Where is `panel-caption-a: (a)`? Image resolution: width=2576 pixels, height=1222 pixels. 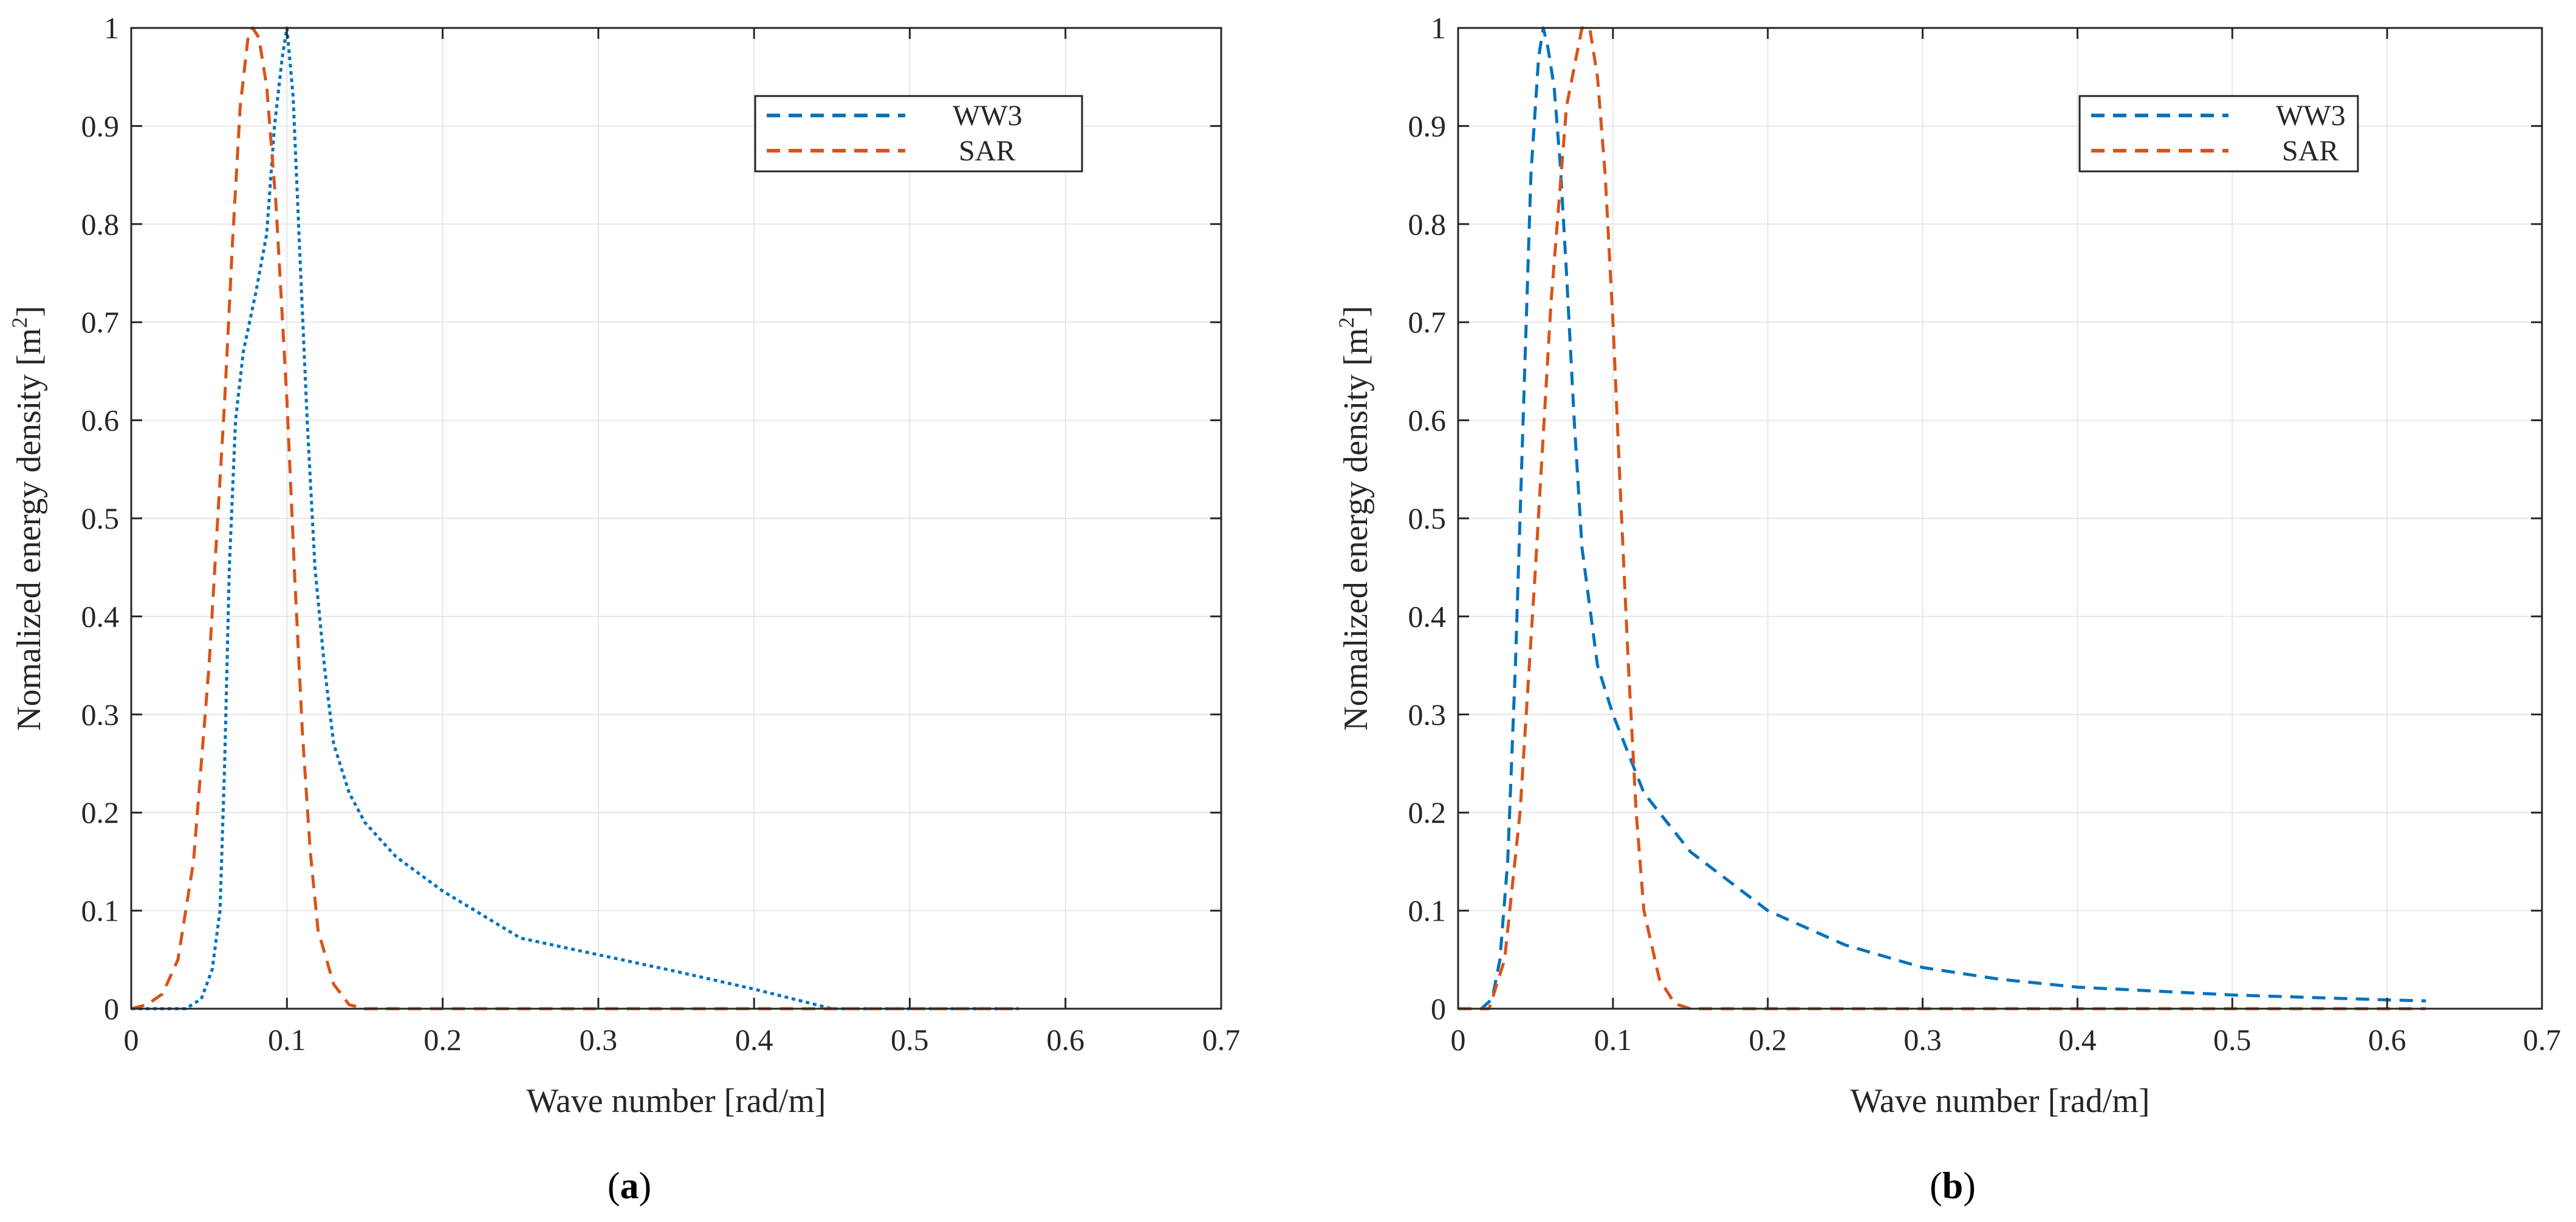 panel-caption-a: (a) is located at coordinates (630, 1186).